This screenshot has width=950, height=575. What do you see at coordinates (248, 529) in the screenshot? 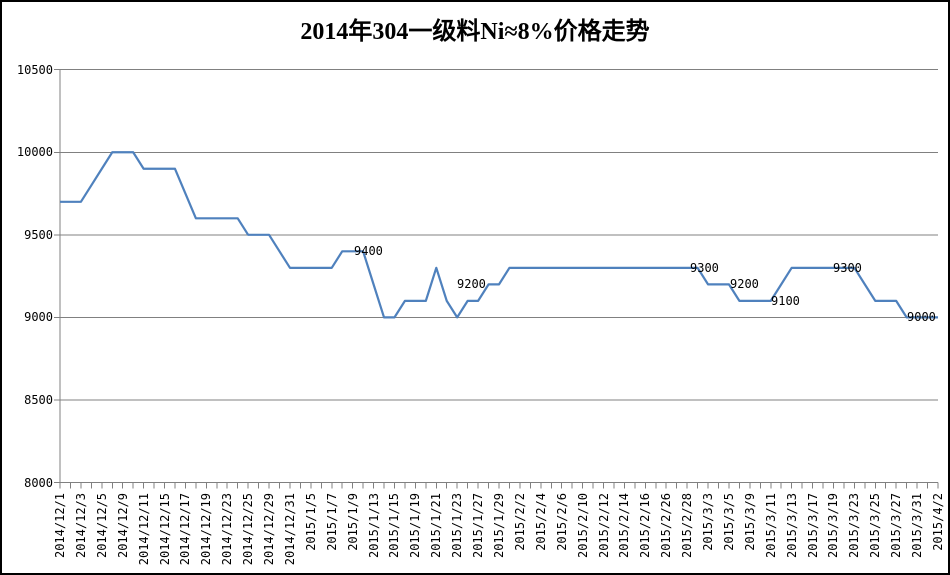
I see `x-axis-label: 2014/12/25` at bounding box center [248, 529].